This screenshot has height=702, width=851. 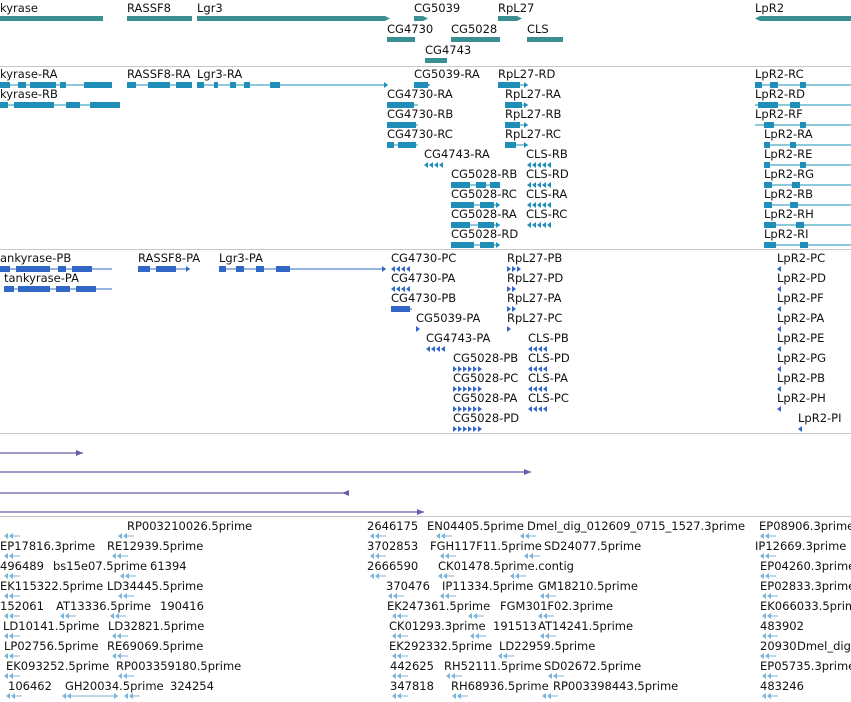 What do you see at coordinates (460, 185) in the screenshot?
I see `transcript-glyph-cg5028-rb-exon` at bounding box center [460, 185].